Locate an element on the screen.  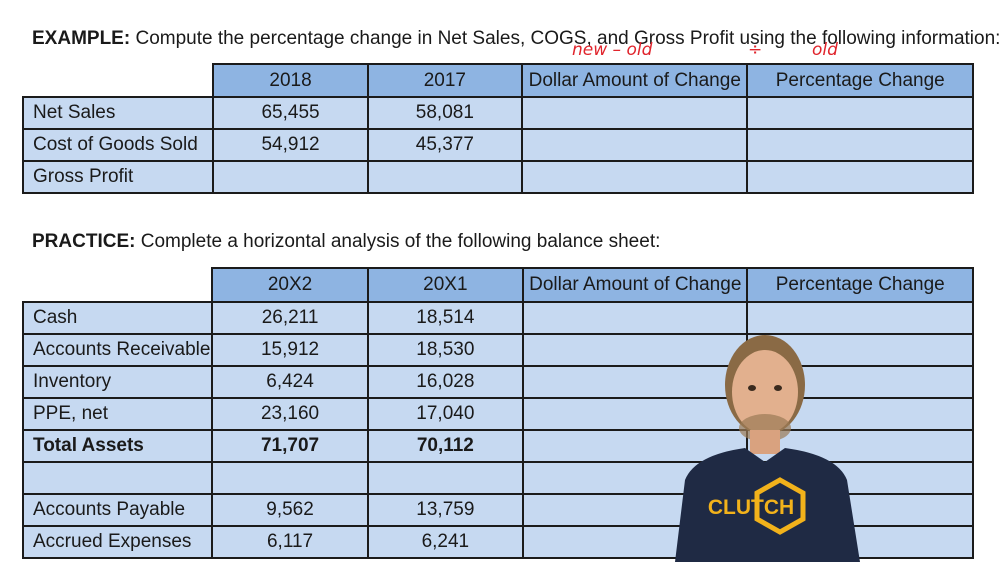
shirt is located at coordinates (767, 505).